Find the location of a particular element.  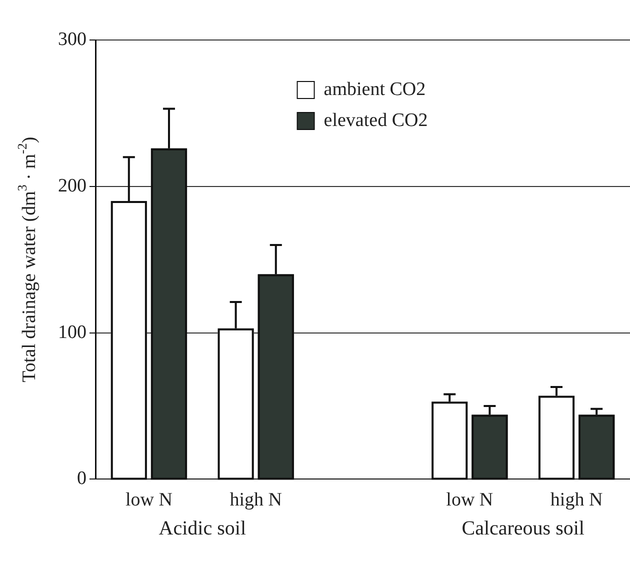

y-tick-label: 200 is located at coordinates (72, 185).